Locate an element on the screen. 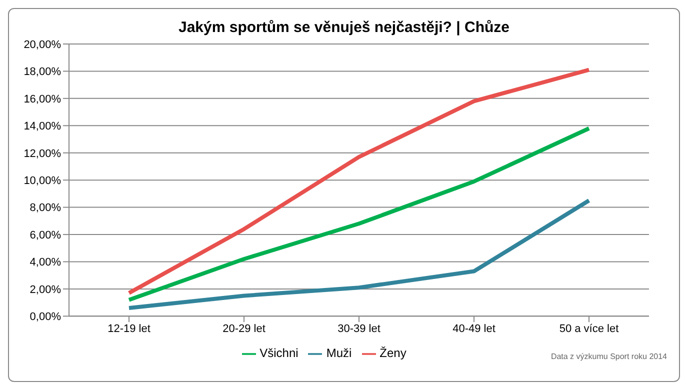 Image resolution: width=686 pixels, height=388 pixels. y-tick-label: 20,00% is located at coordinates (43, 44).